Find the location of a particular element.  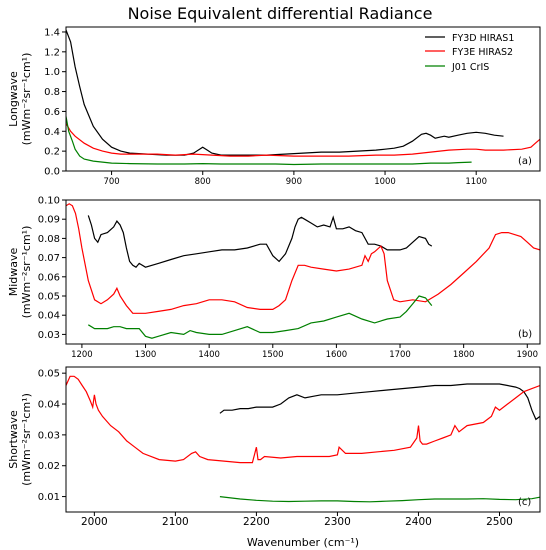

y-axis-label-shortwave: Shortwave is located at coordinates (13, 439).